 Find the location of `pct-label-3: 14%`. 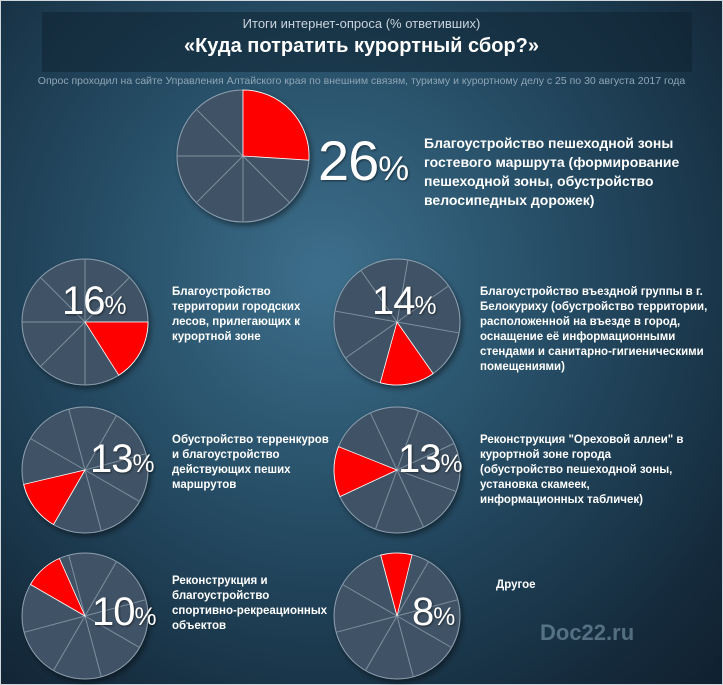

pct-label-3: 14% is located at coordinates (404, 301).